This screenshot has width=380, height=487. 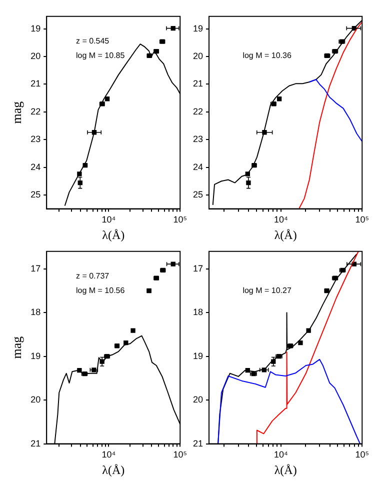 I want to click on annotation: log M = 10.36, so click(x=267, y=55).